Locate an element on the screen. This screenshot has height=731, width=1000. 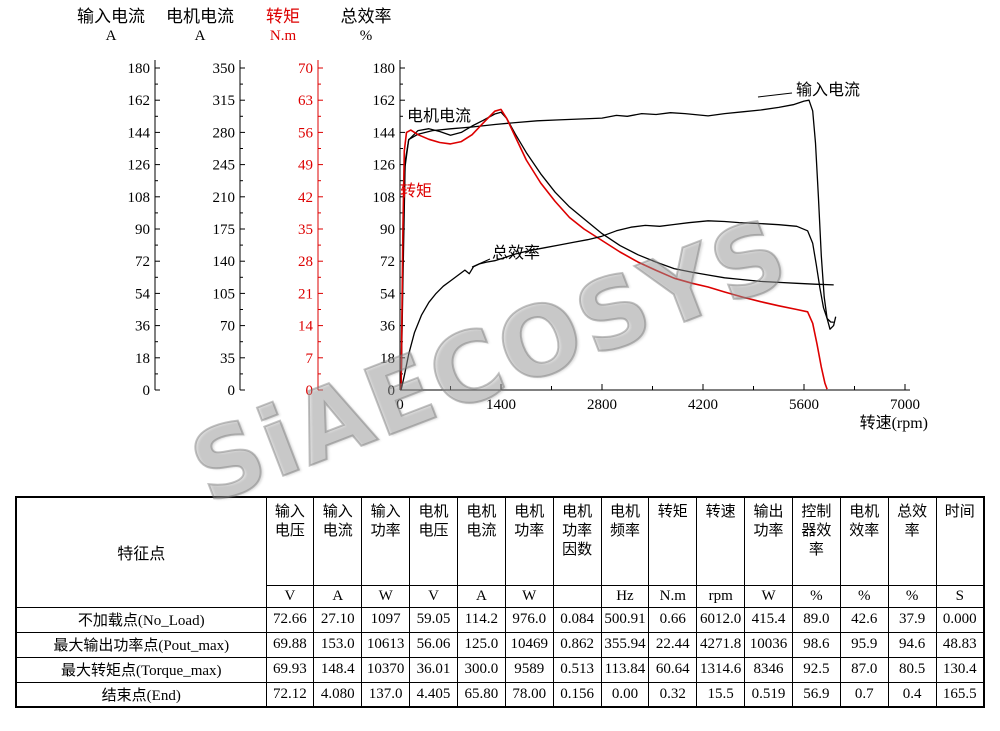
tick-label-input_current: 162 is located at coordinates (139, 101).